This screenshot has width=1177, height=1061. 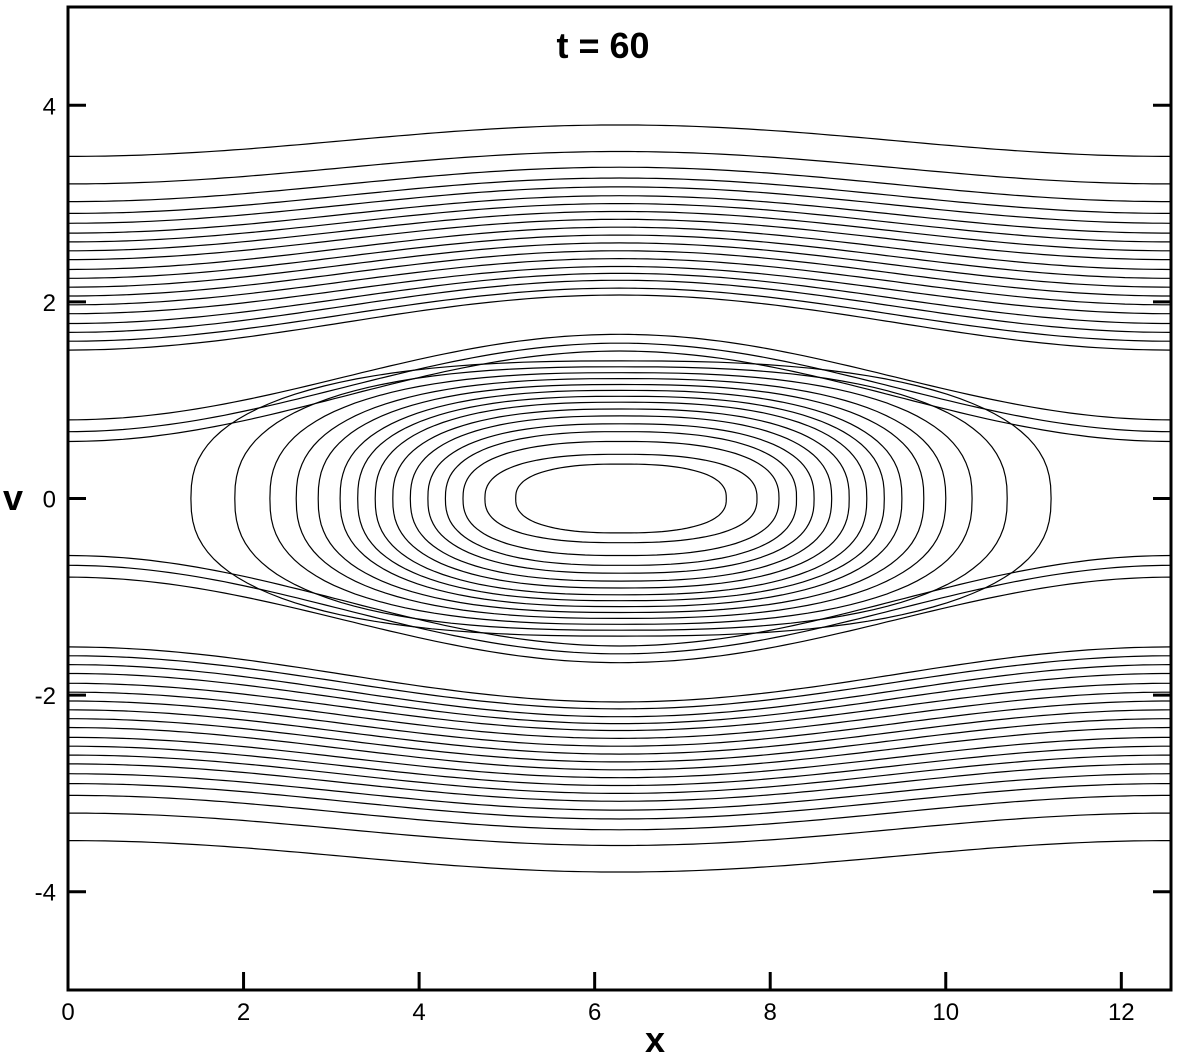 I want to click on x-tick-label: 6, so click(x=594, y=1012).